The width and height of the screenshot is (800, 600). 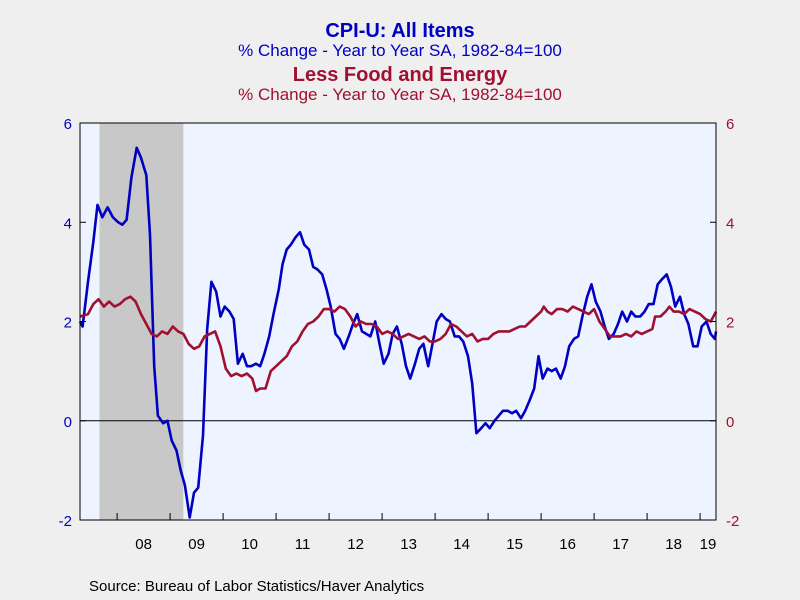 I want to click on x-tick-label: 12, so click(x=355, y=544).